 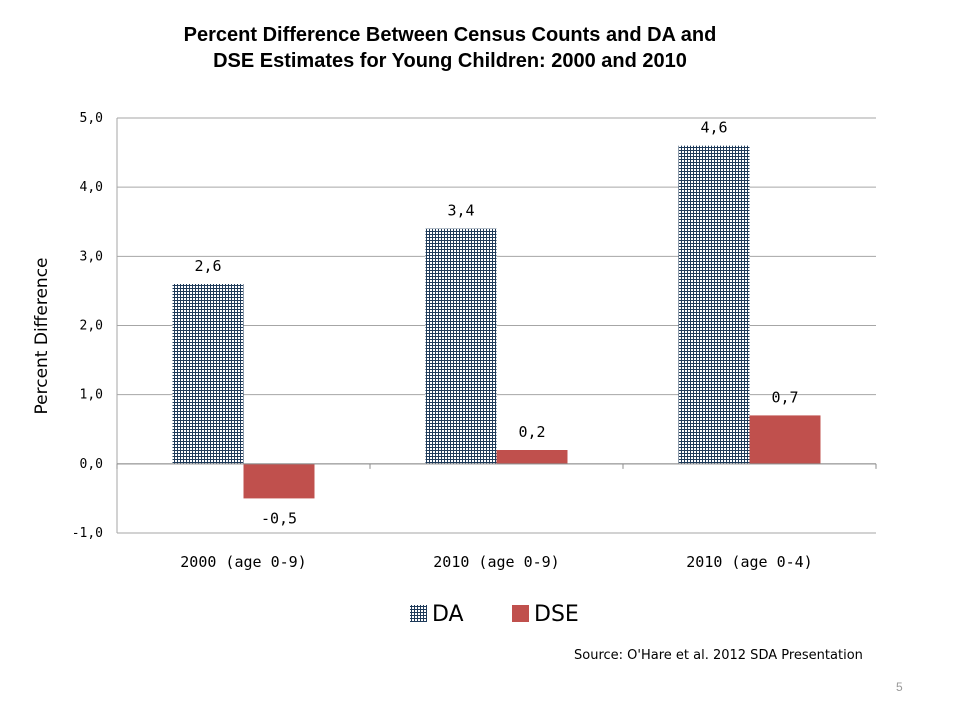 I want to click on y-axis: -1,0 0,0 1,0 2,0 3,0 4,0 5,0, so click(x=95, y=326).